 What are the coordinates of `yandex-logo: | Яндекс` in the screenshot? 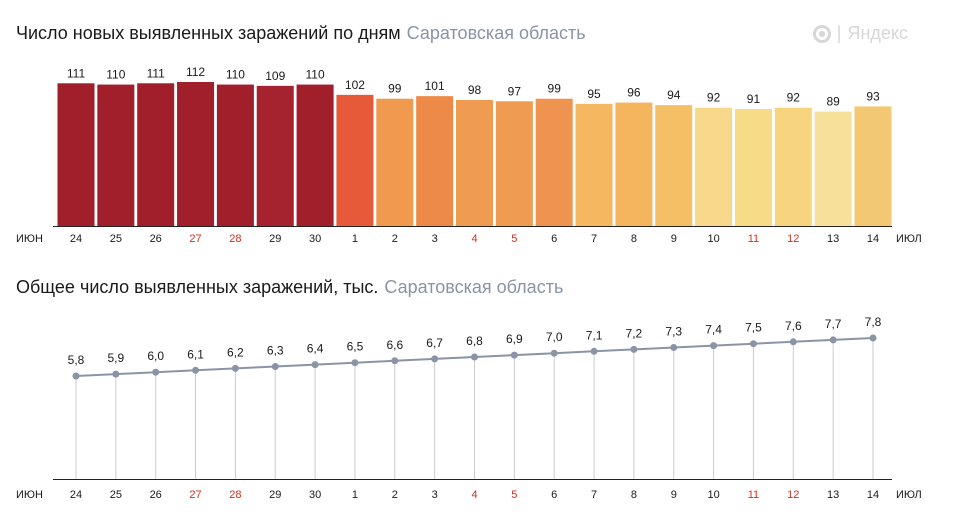 It's located at (860, 33).